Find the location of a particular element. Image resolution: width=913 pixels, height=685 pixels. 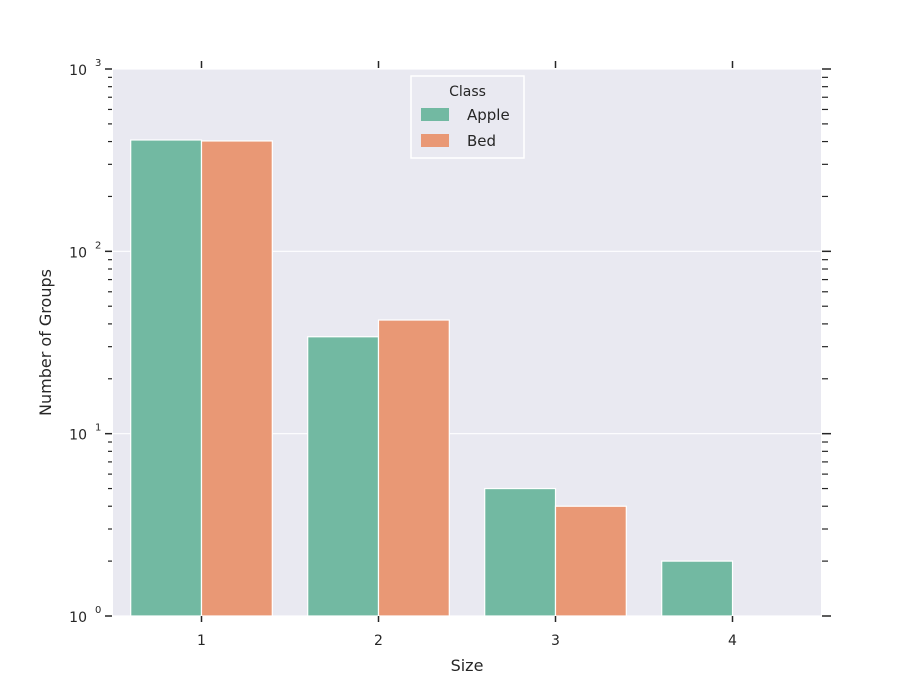

legend-title: Class is located at coordinates (467, 92).